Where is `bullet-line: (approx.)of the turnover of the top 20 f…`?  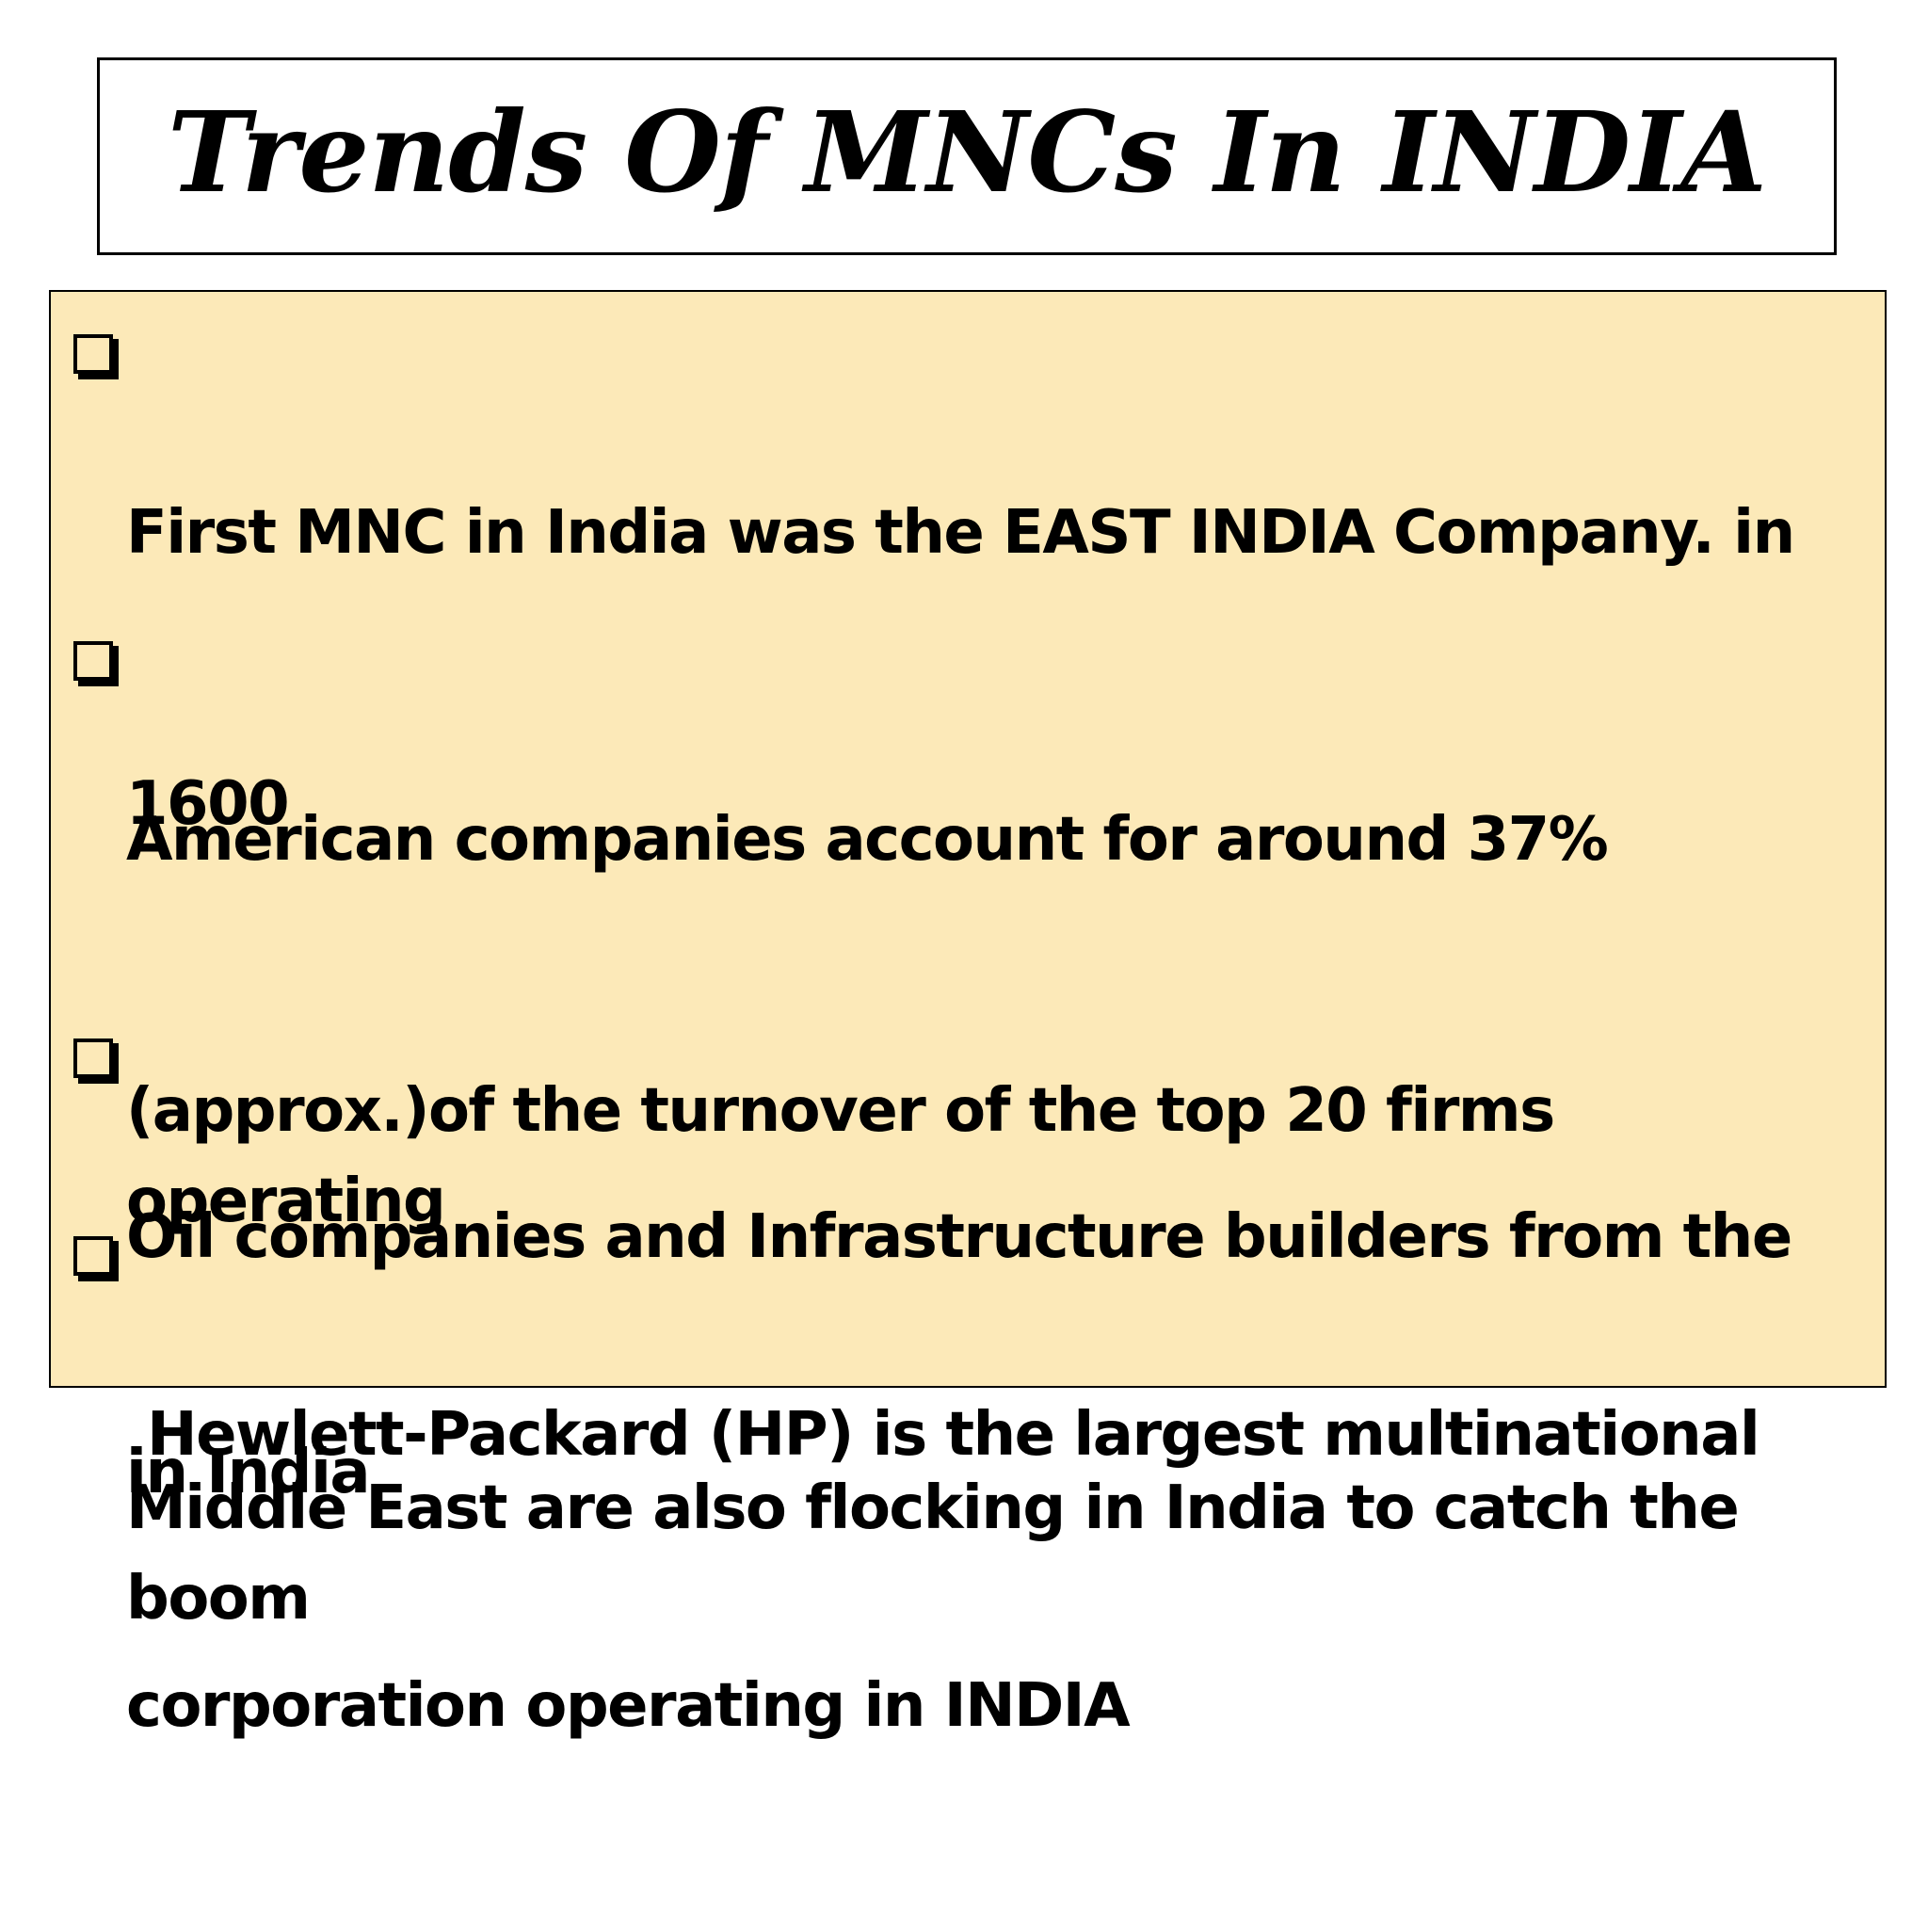 bullet-line: (approx.)of the turnover of the top 20 f… is located at coordinates (850, 1156).